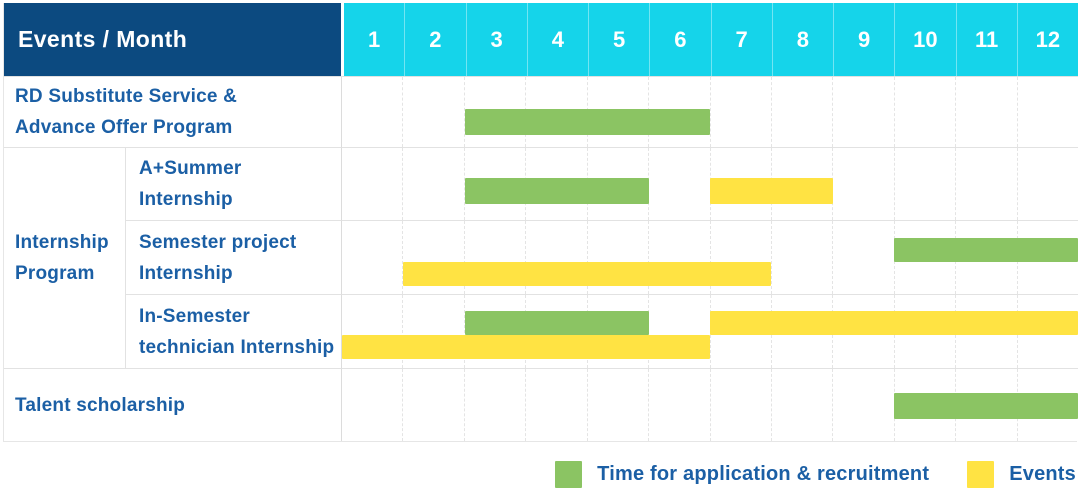 This screenshot has width=1080, height=494. Describe the element at coordinates (558, 39) in the screenshot. I see `month-header-cell: 4` at that location.